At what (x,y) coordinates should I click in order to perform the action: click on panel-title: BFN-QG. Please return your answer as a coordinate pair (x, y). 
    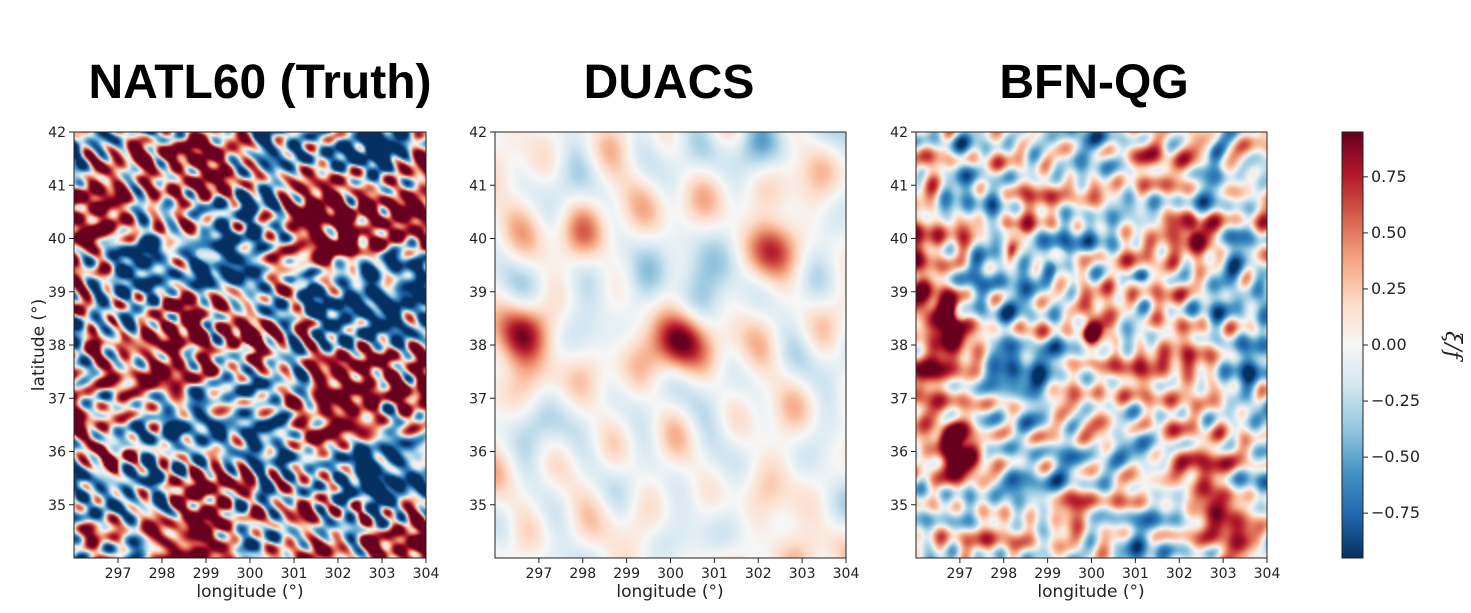
    Looking at the image, I should click on (1093, 82).